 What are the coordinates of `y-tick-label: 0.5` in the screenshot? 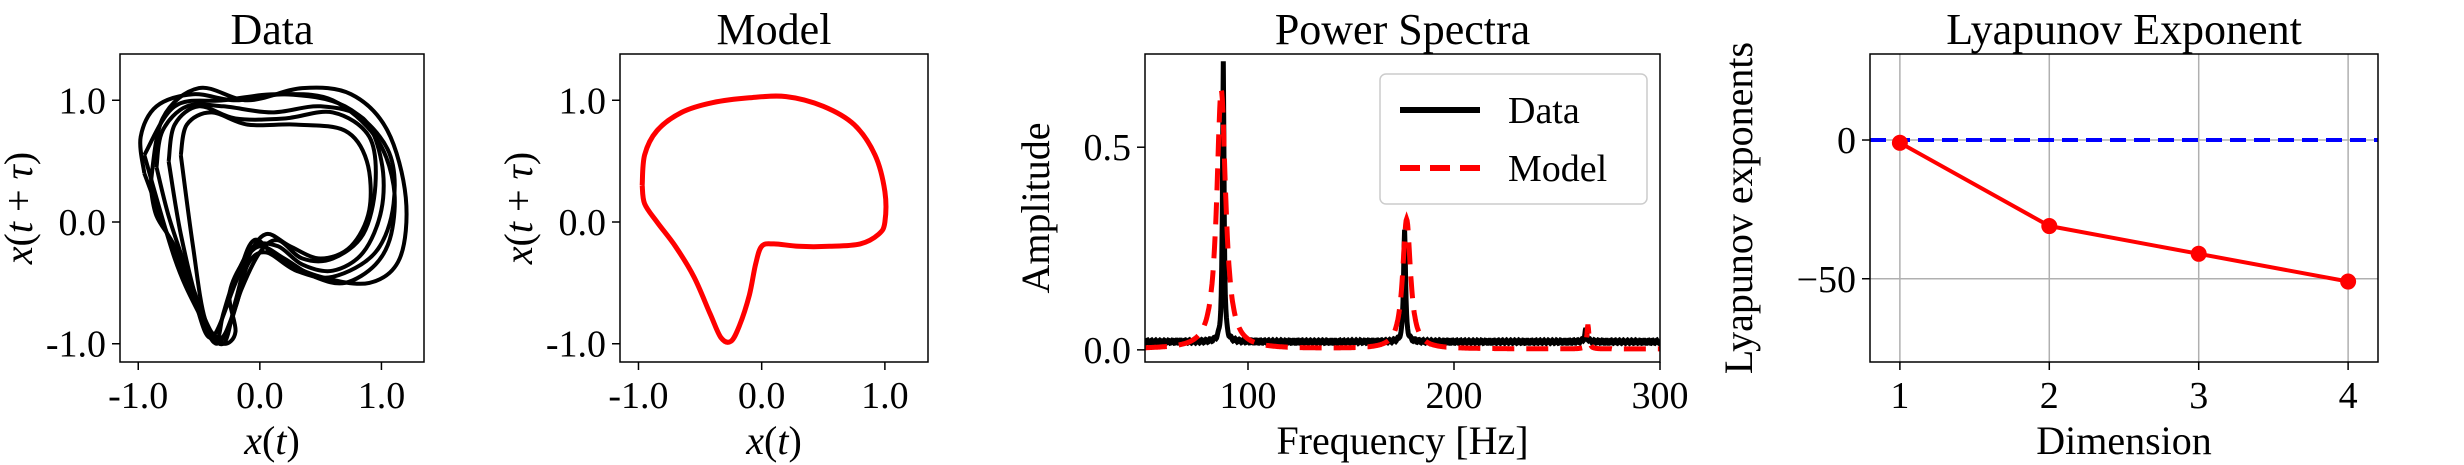 It's located at (1108, 148).